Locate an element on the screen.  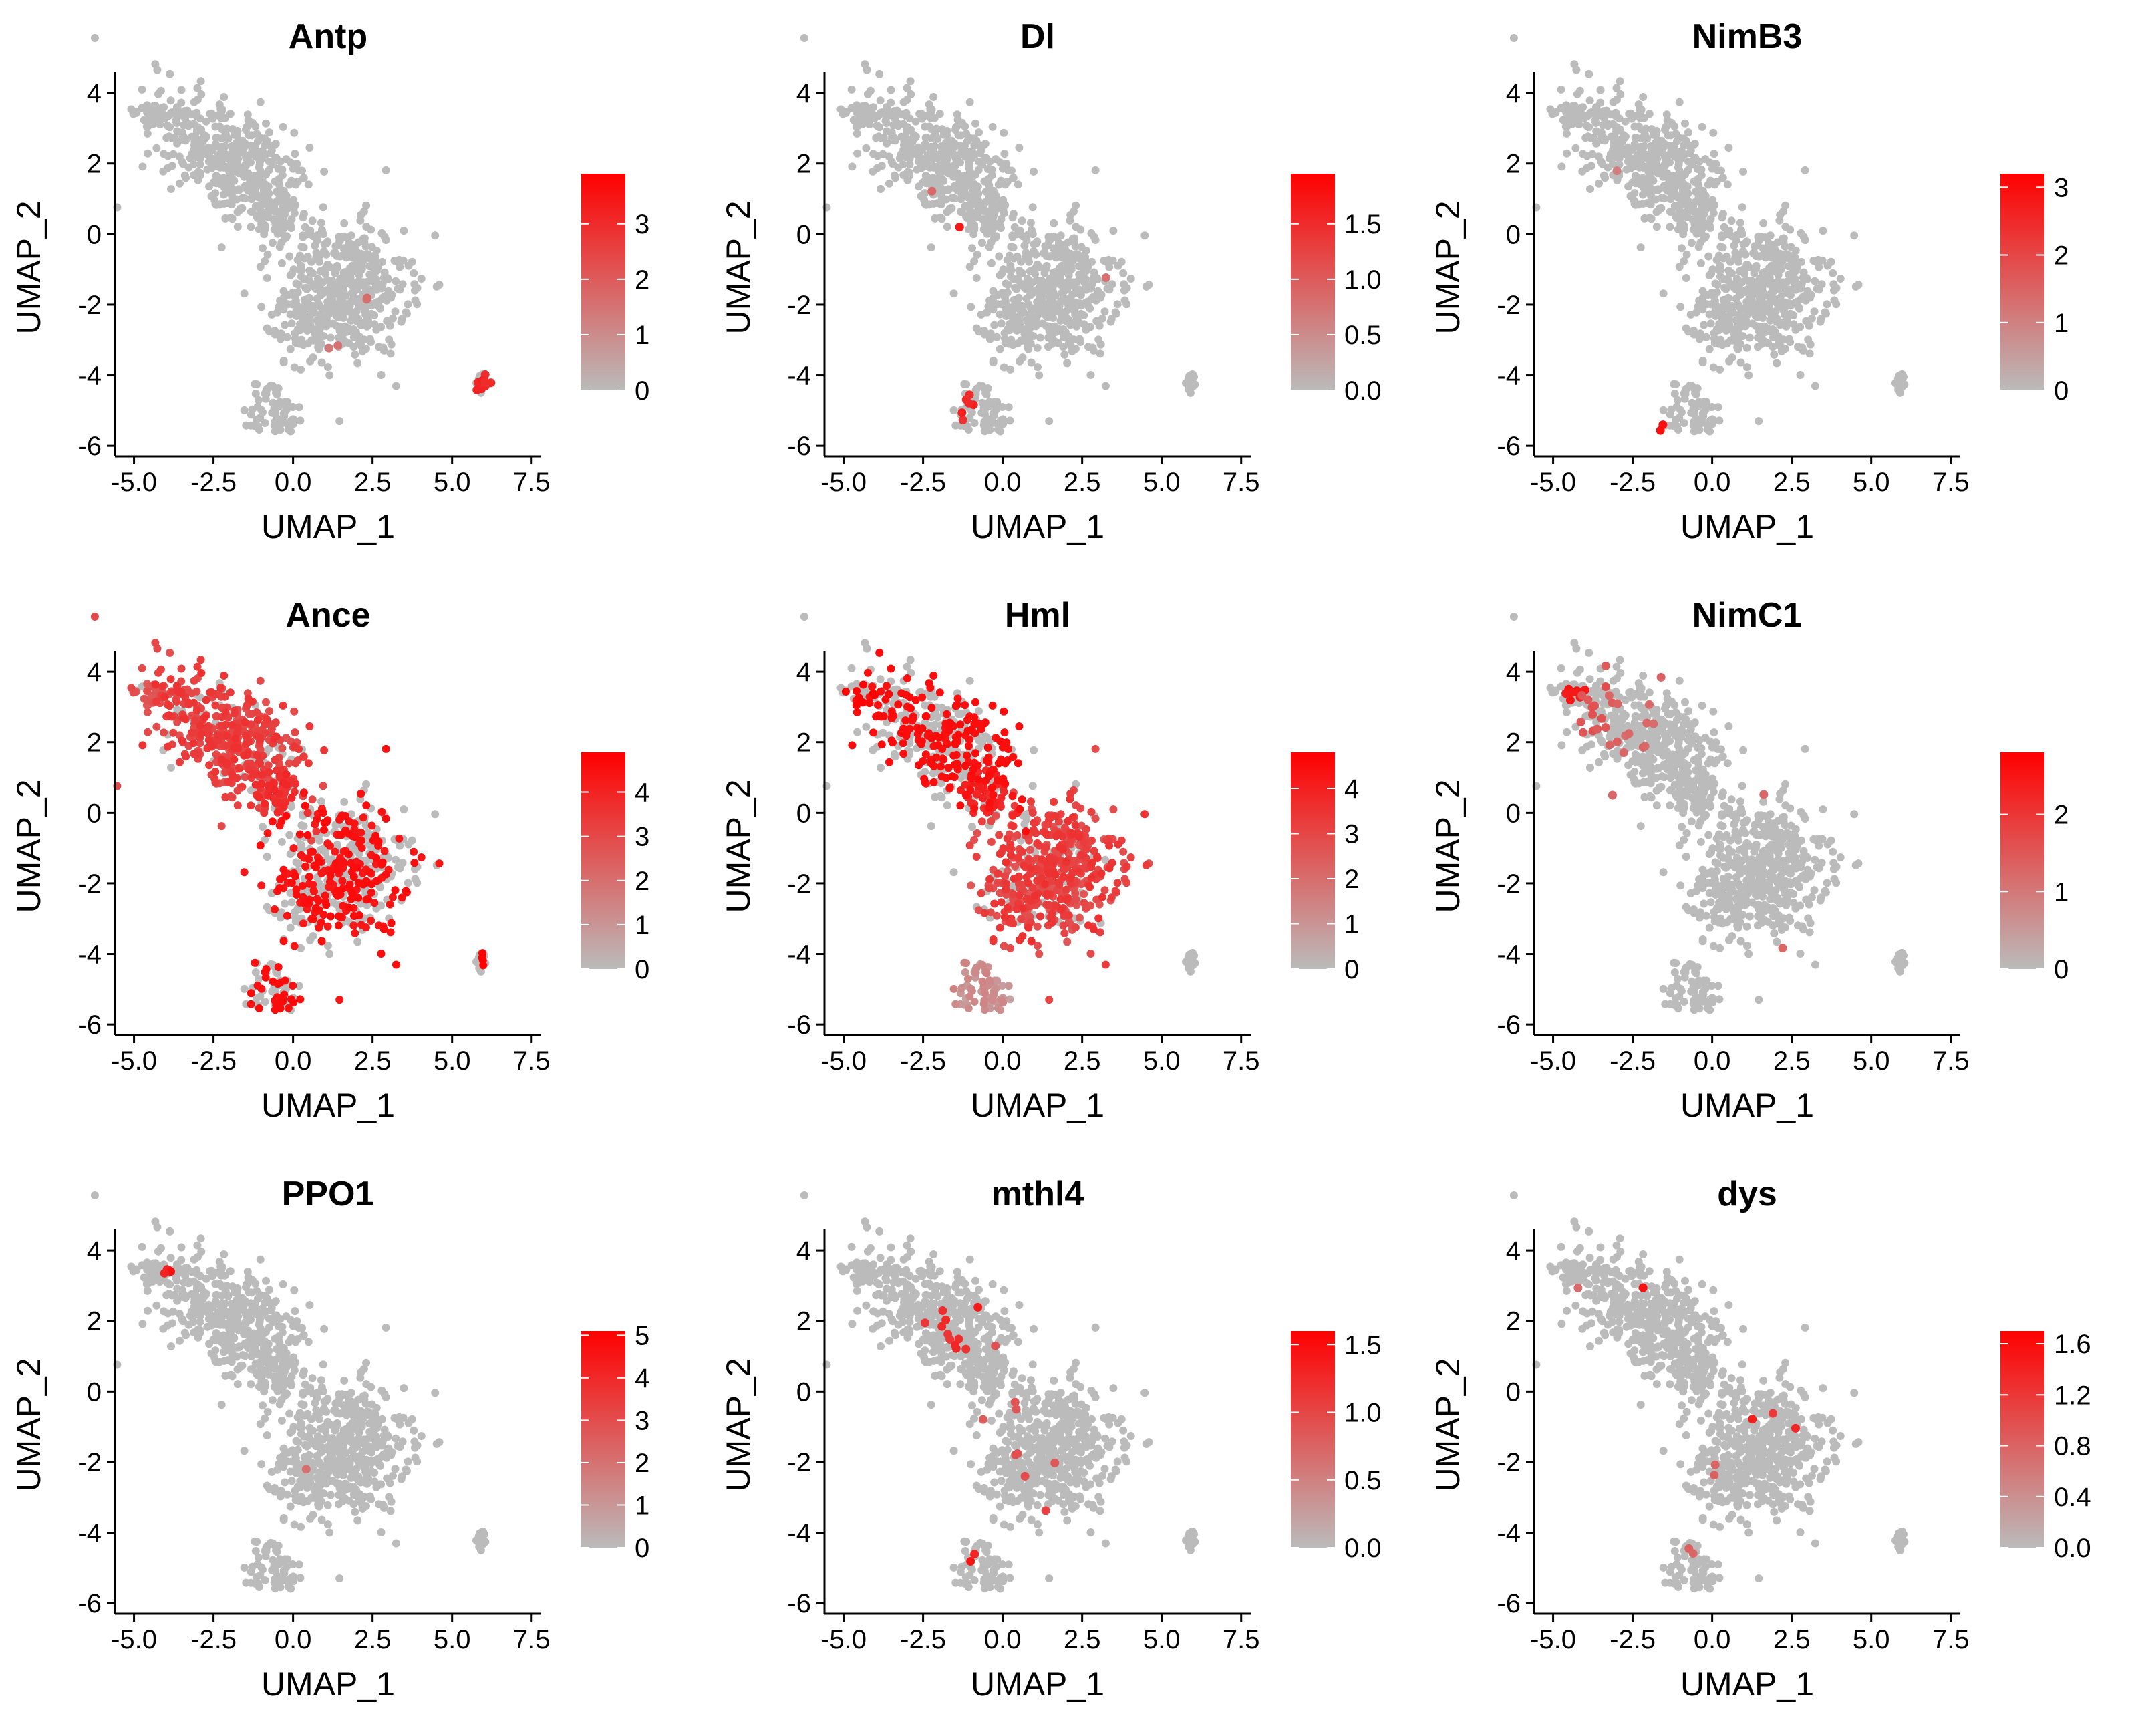
y-tick-label: -6 is located at coordinates (90, 1025).